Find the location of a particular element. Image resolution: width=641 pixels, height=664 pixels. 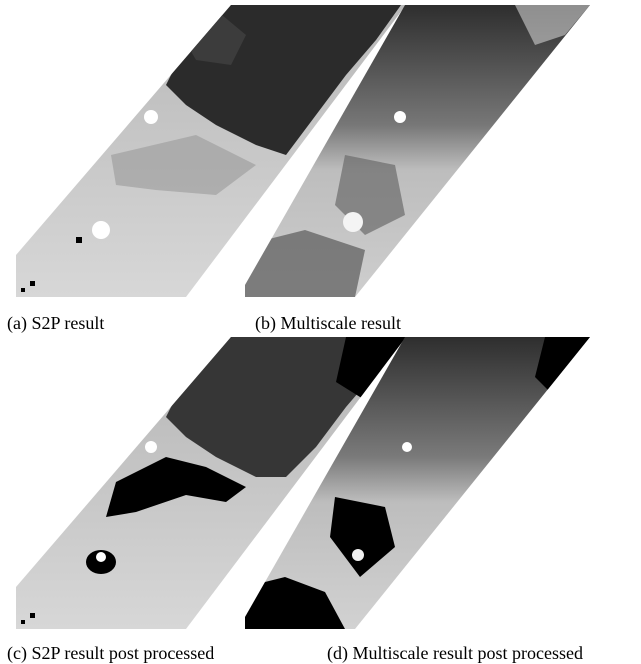

caption-d: (d) Multiscale result post processed is located at coordinates (455, 653).